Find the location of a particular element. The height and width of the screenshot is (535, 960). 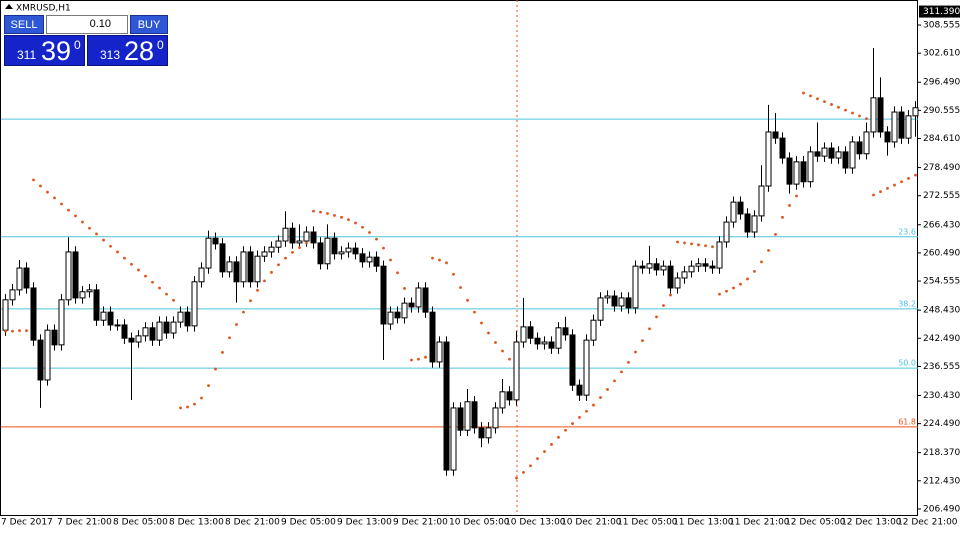

y-tick-label: 230.430 is located at coordinates (941, 396).